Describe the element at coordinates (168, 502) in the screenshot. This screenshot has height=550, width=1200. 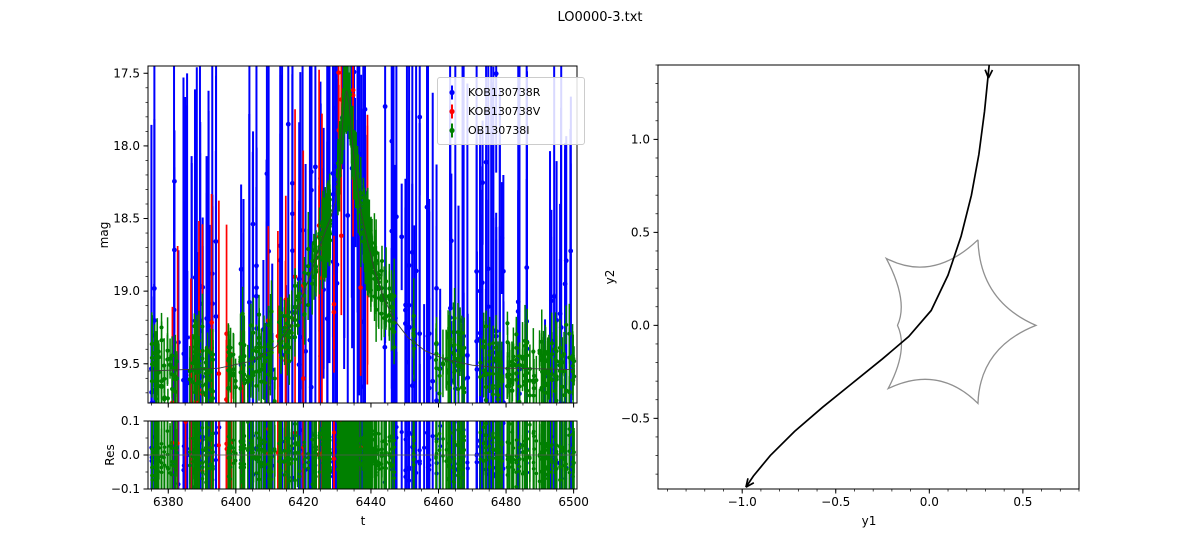
I see `tick-label: 6380` at that location.